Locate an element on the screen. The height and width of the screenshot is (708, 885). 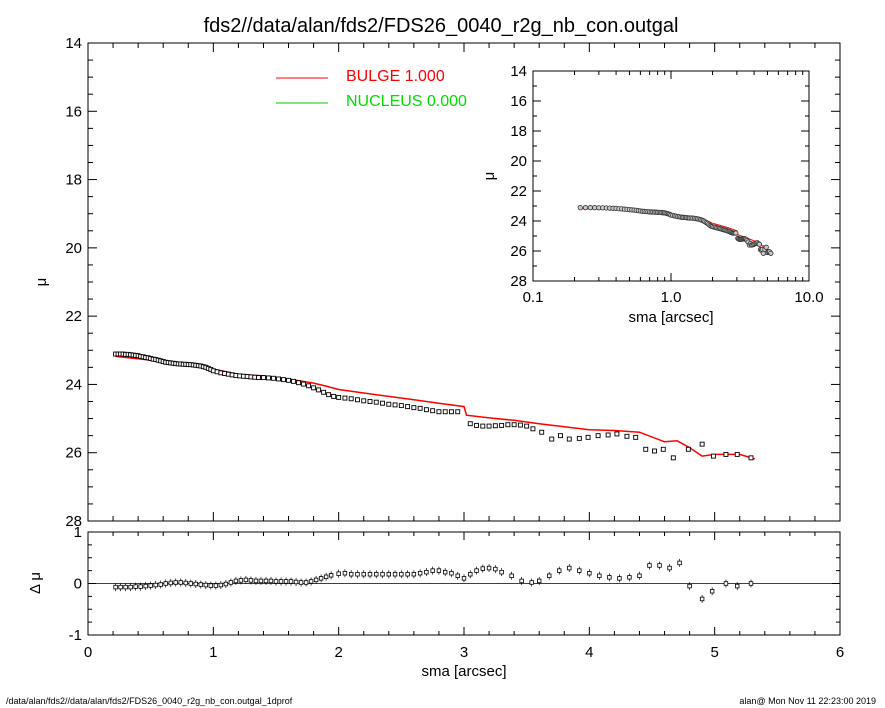
residual-x-tick-label: 5 is located at coordinates (714, 652).